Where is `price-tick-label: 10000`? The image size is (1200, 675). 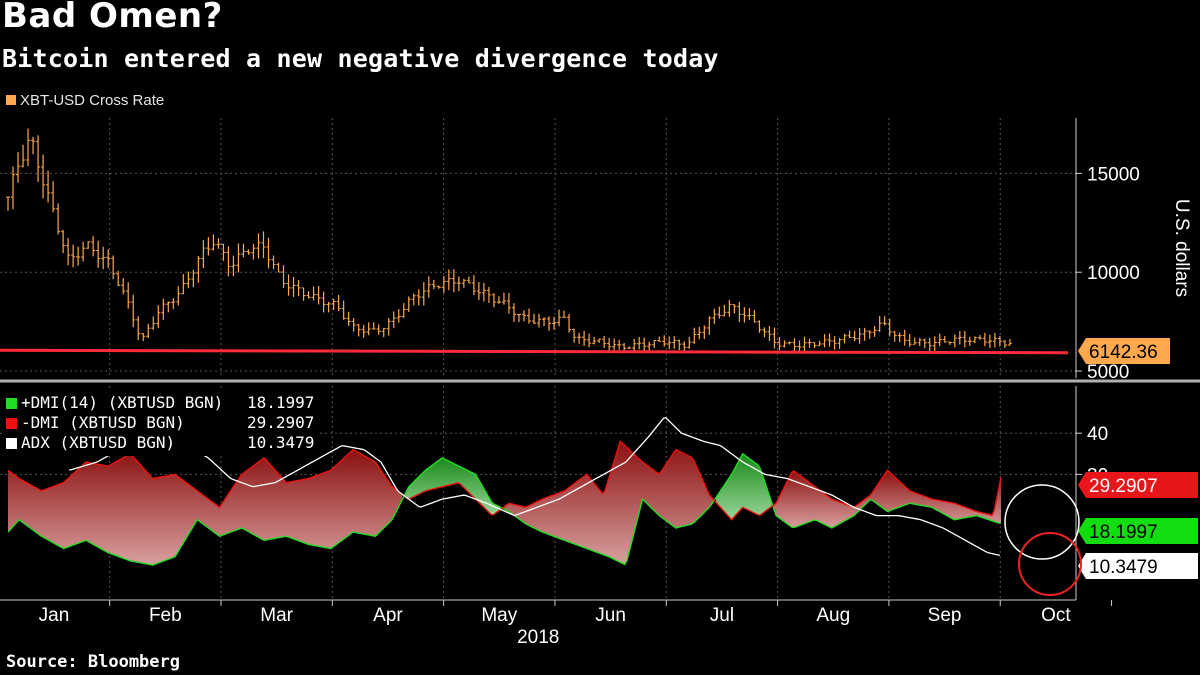
price-tick-label: 10000 is located at coordinates (1113, 273).